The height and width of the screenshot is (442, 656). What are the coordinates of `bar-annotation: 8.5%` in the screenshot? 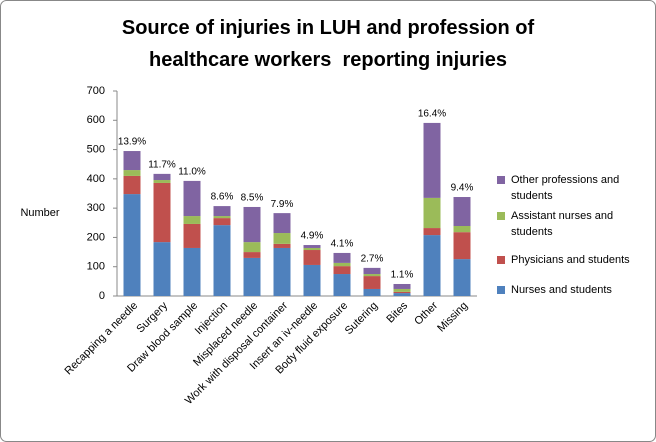 It's located at (252, 198).